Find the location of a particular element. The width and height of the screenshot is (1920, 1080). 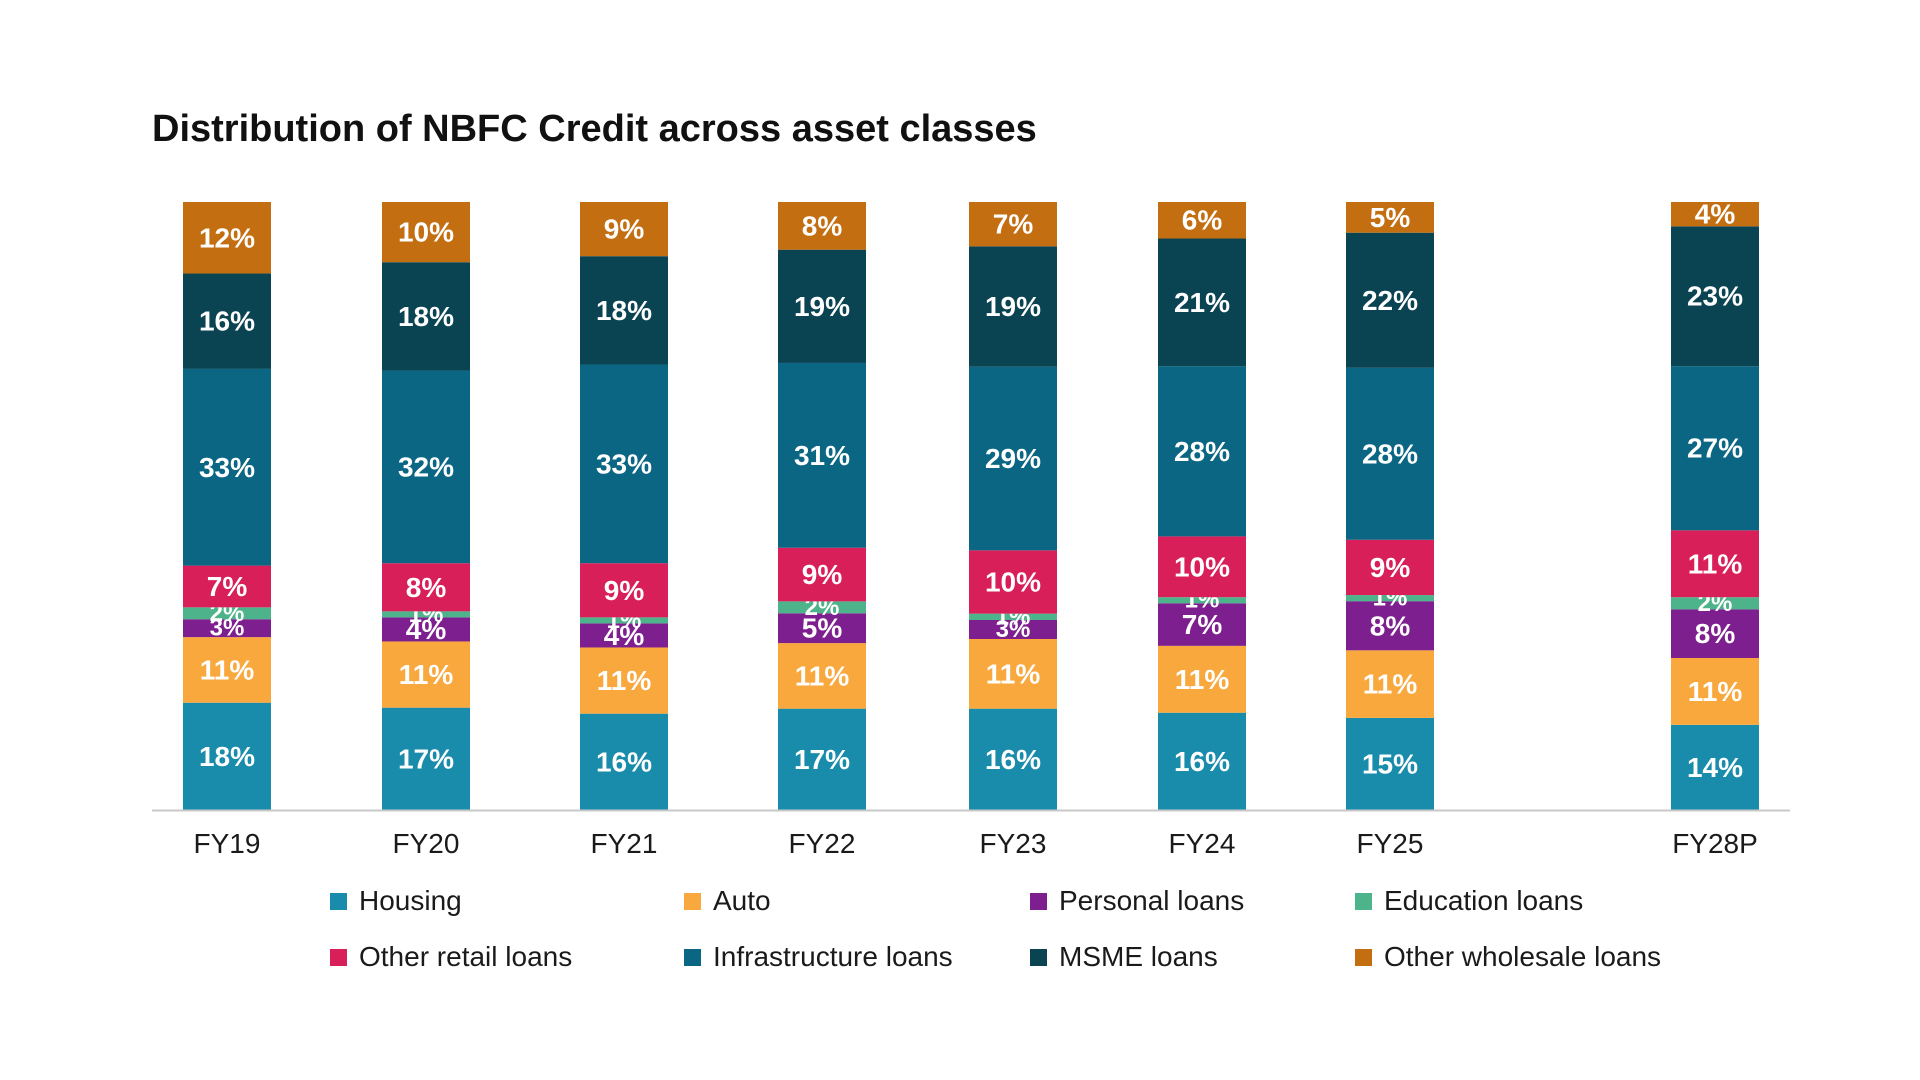

data-label-other-retail-loans-fy21: 9% is located at coordinates (624, 590).